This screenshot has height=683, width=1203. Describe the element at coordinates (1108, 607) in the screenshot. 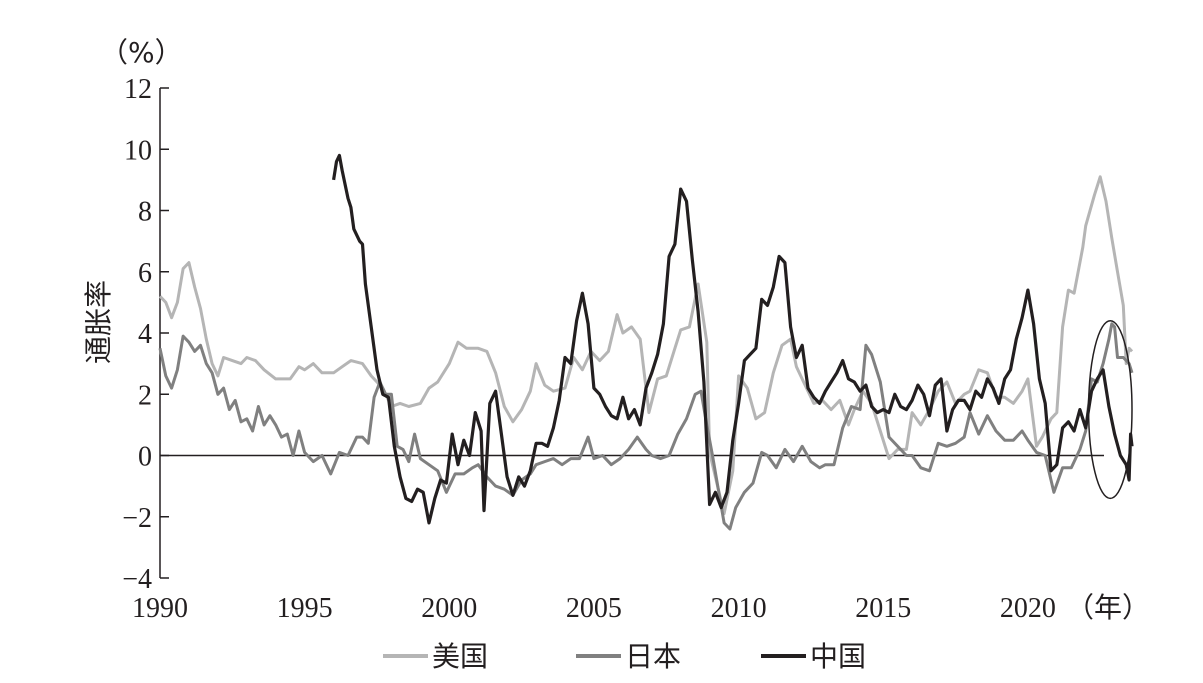

I see `x-unit-label: （年）` at that location.